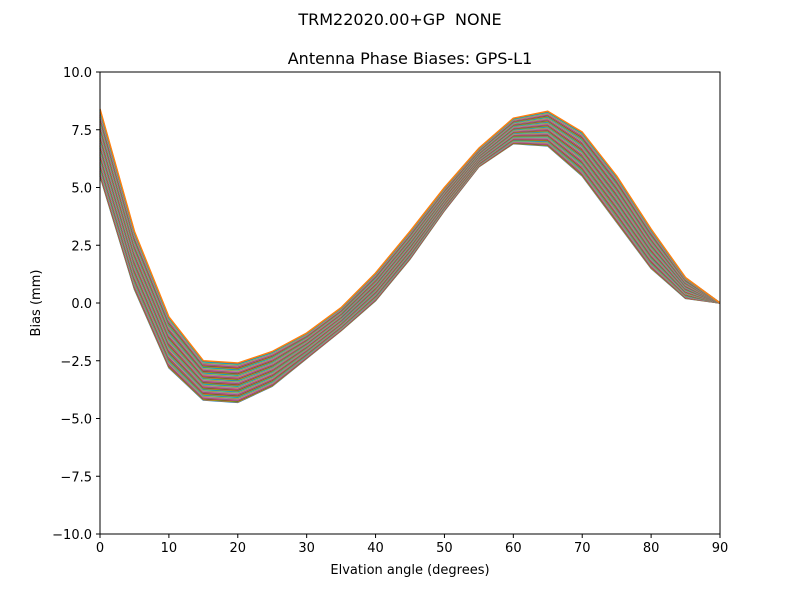 This screenshot has height=600, width=800. I want to click on y-tick-label: −7.5, so click(76, 477).